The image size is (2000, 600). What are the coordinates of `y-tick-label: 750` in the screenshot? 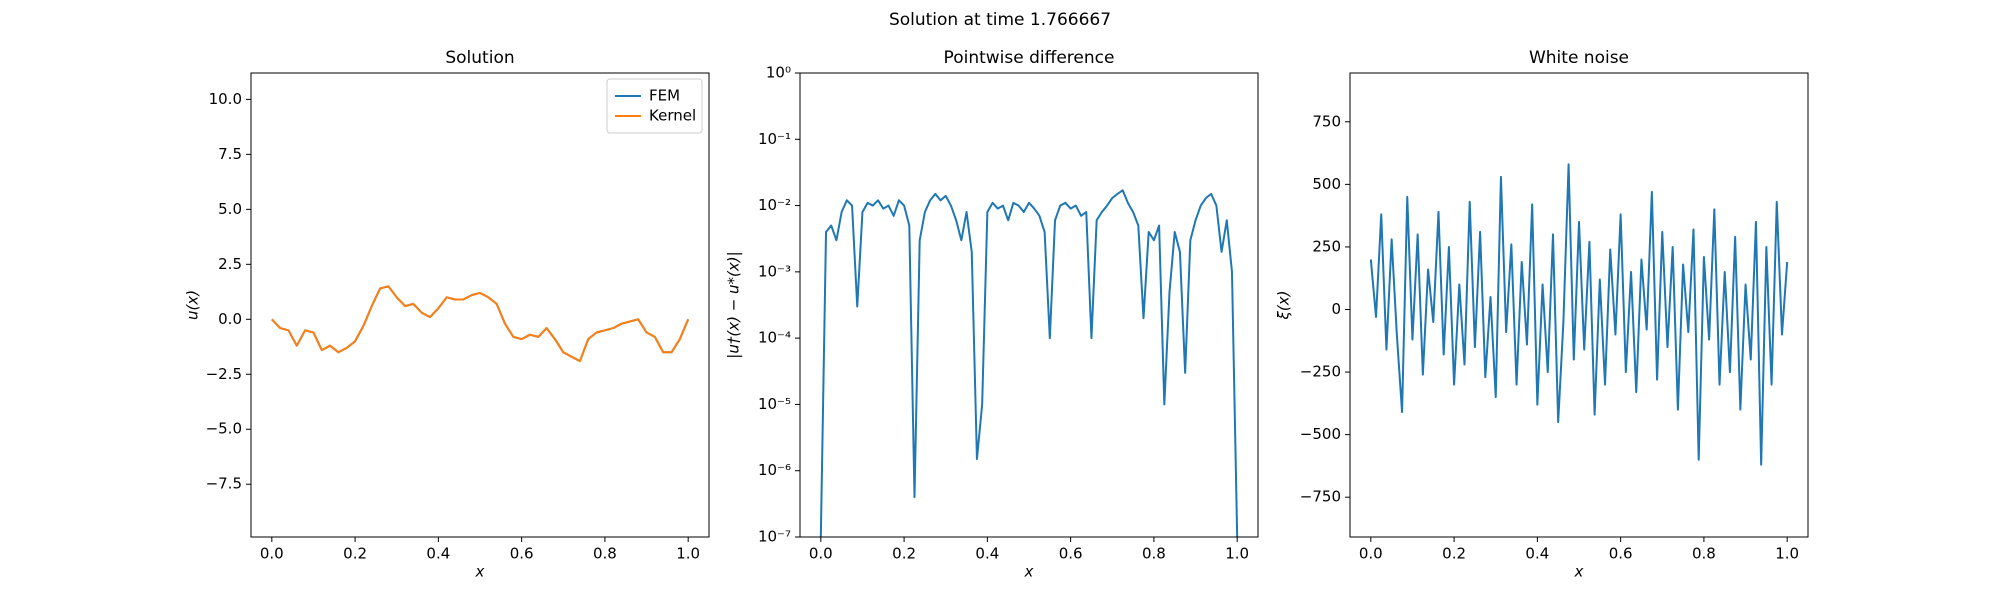 It's located at (1326, 121).